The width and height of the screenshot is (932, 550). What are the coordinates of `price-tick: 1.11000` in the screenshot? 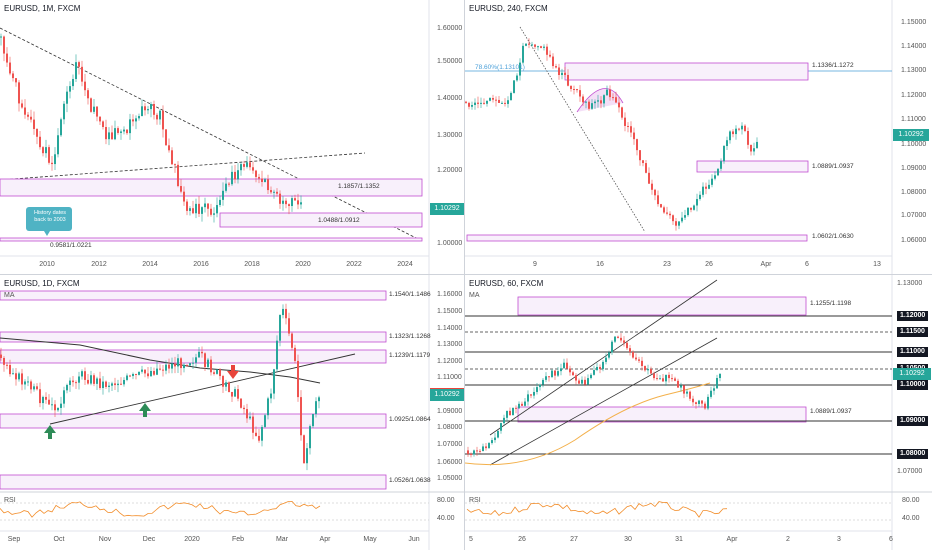 It's located at (449, 377).